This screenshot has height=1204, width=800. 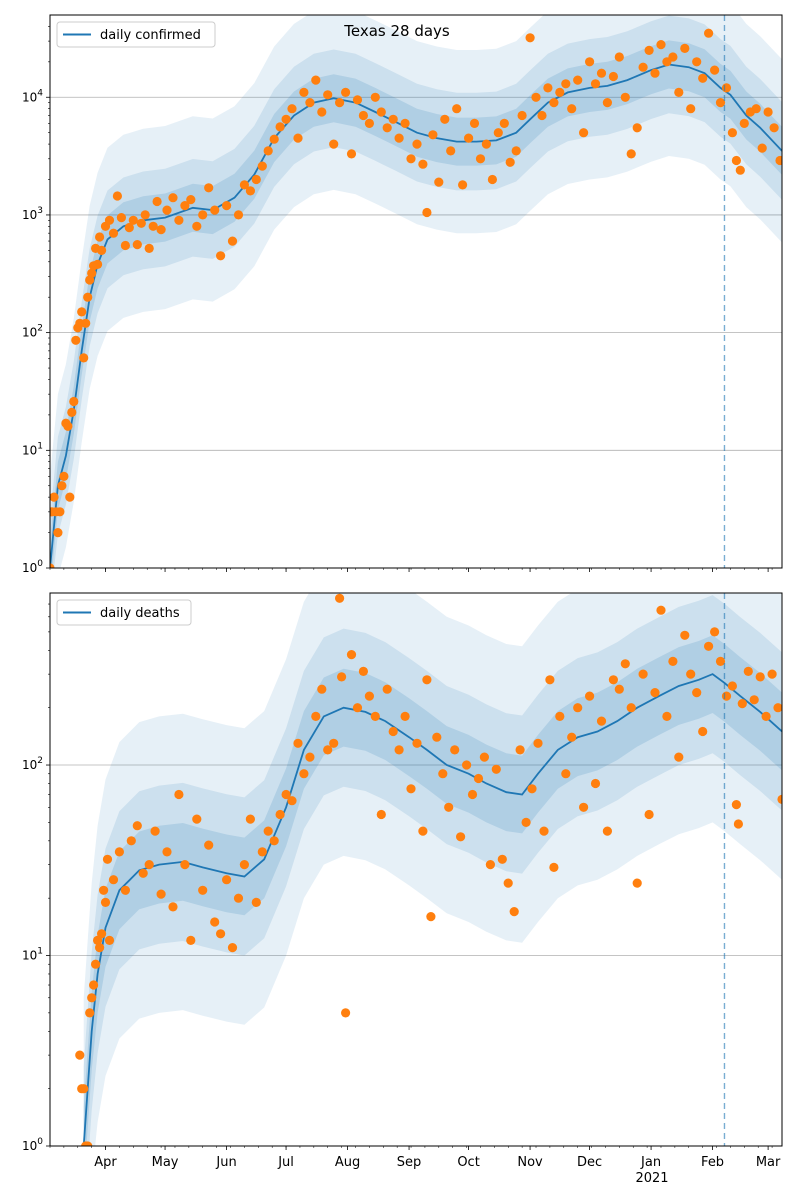 I want to click on y-tick-label: 10⁰, so click(x=32, y=1145).